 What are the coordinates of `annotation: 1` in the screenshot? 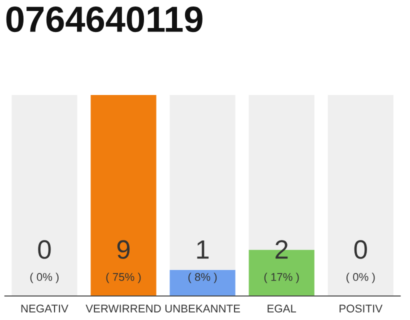 It's located at (203, 249).